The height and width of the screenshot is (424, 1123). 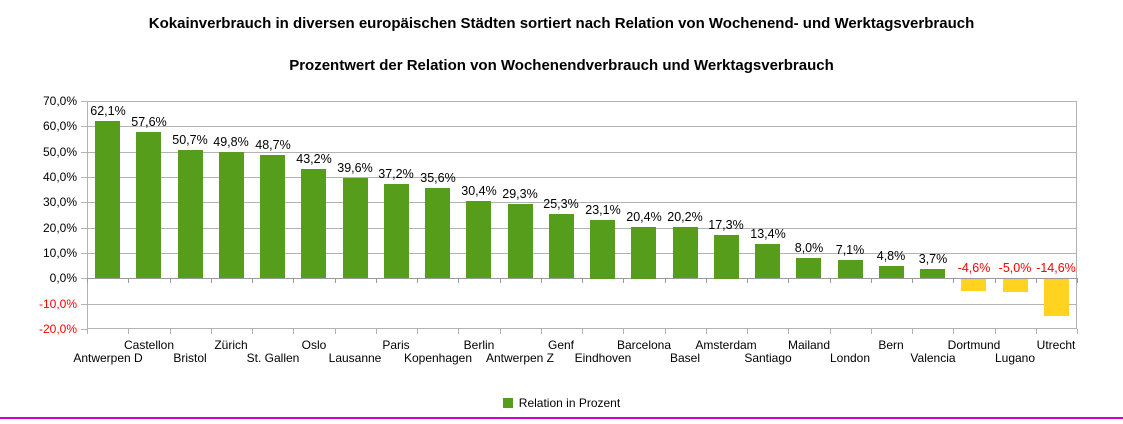 What do you see at coordinates (63, 278) in the screenshot?
I see `y-axis-label: 0,0%` at bounding box center [63, 278].